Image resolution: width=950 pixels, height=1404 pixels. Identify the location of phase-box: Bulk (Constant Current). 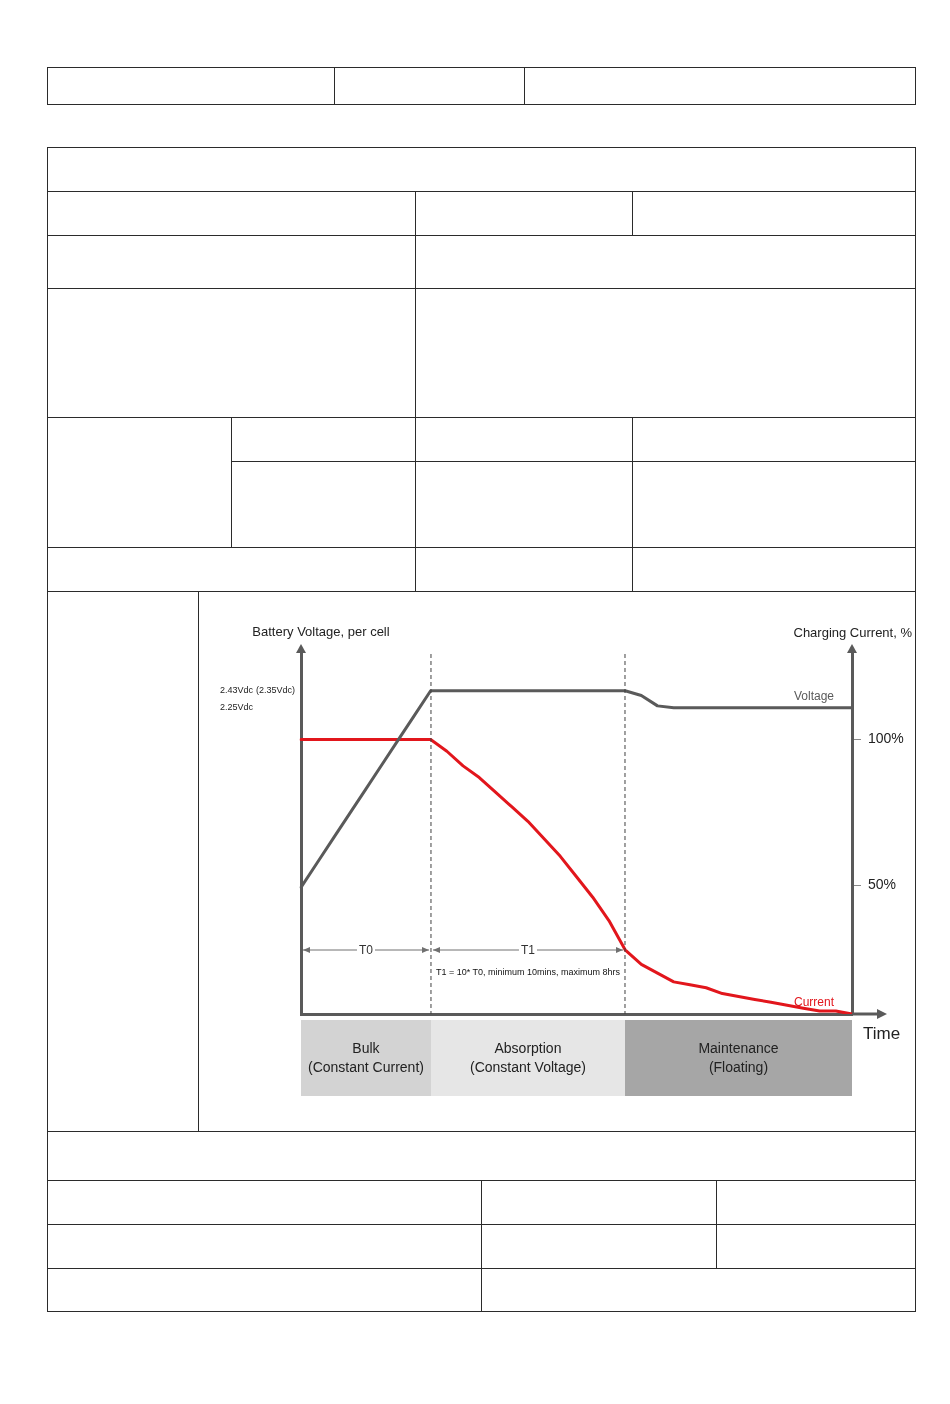
(366, 1058).